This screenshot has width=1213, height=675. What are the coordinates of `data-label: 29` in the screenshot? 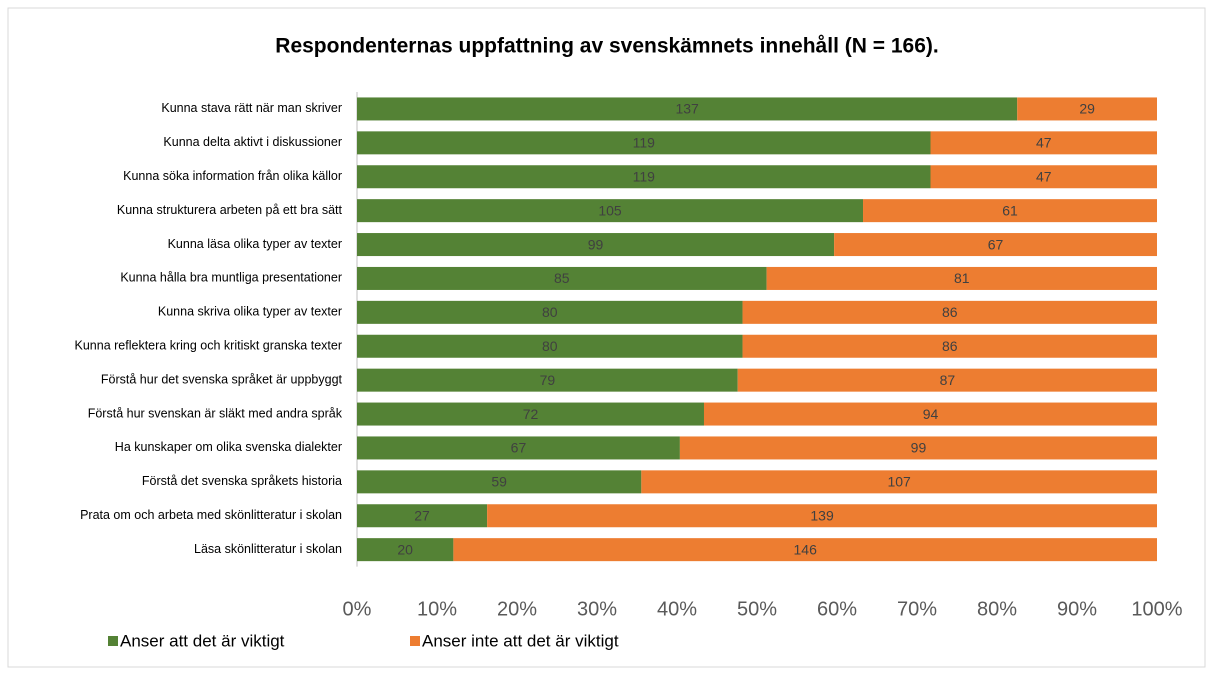 It's located at (1087, 109).